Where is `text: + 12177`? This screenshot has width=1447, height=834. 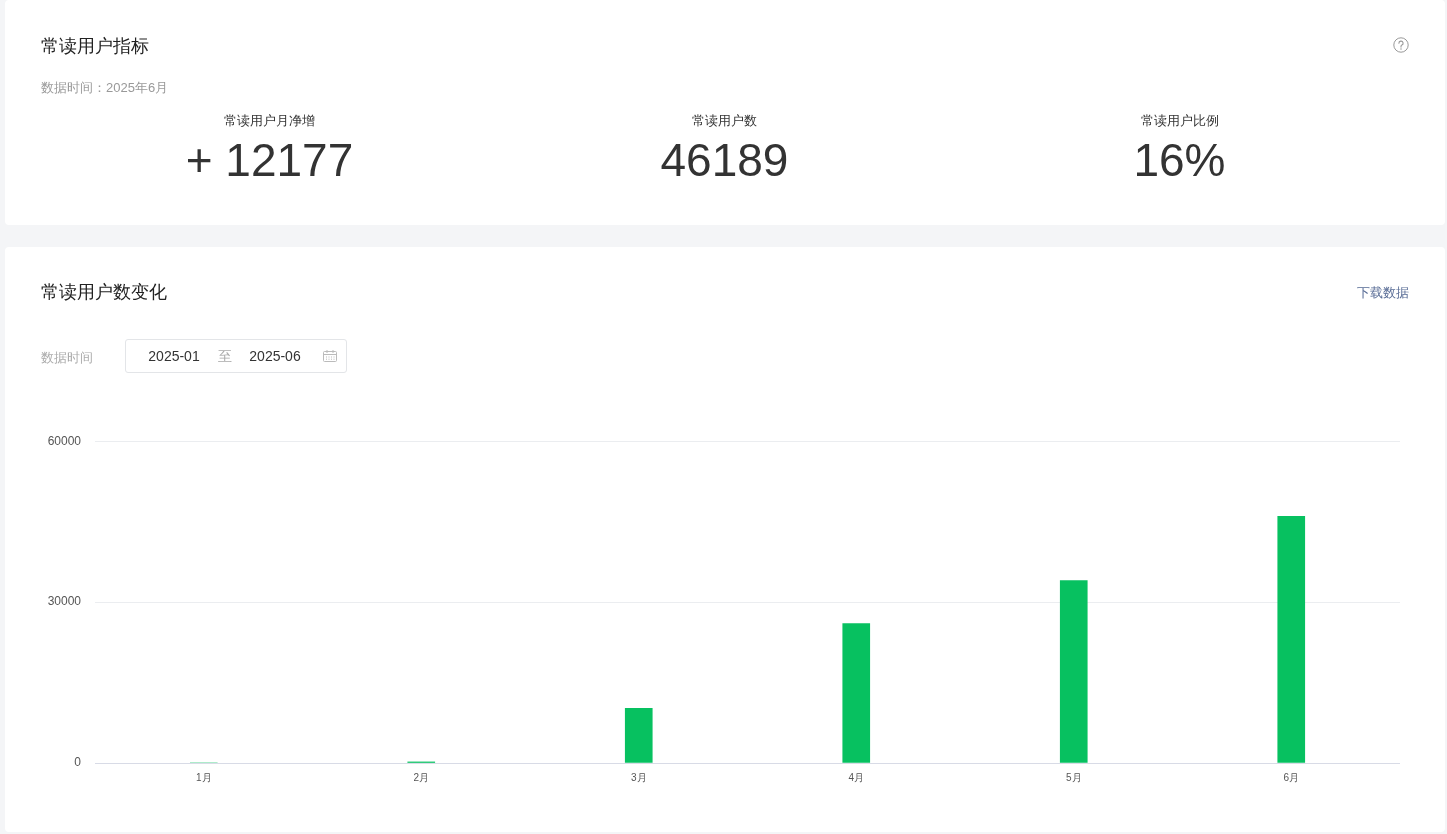 text: + 12177 is located at coordinates (269, 160).